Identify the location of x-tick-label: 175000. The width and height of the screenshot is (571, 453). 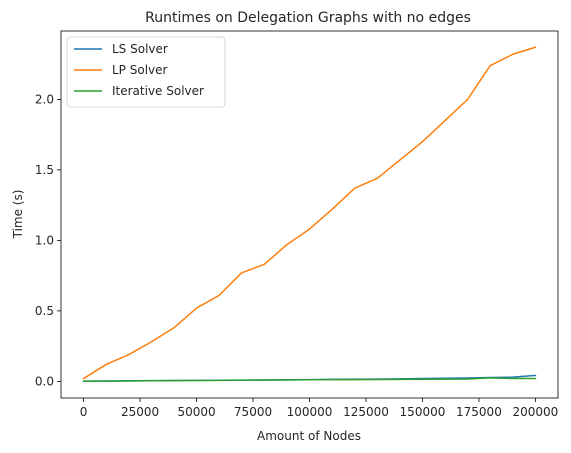
(479, 412).